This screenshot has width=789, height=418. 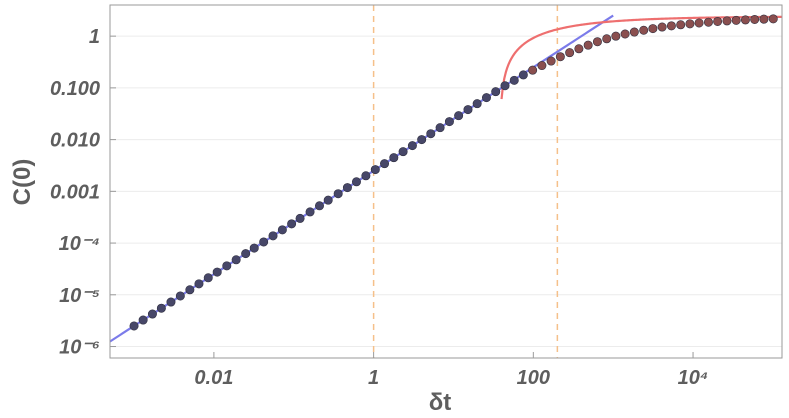 What do you see at coordinates (75, 141) in the screenshot?
I see `y-tick-label: 0.010` at bounding box center [75, 141].